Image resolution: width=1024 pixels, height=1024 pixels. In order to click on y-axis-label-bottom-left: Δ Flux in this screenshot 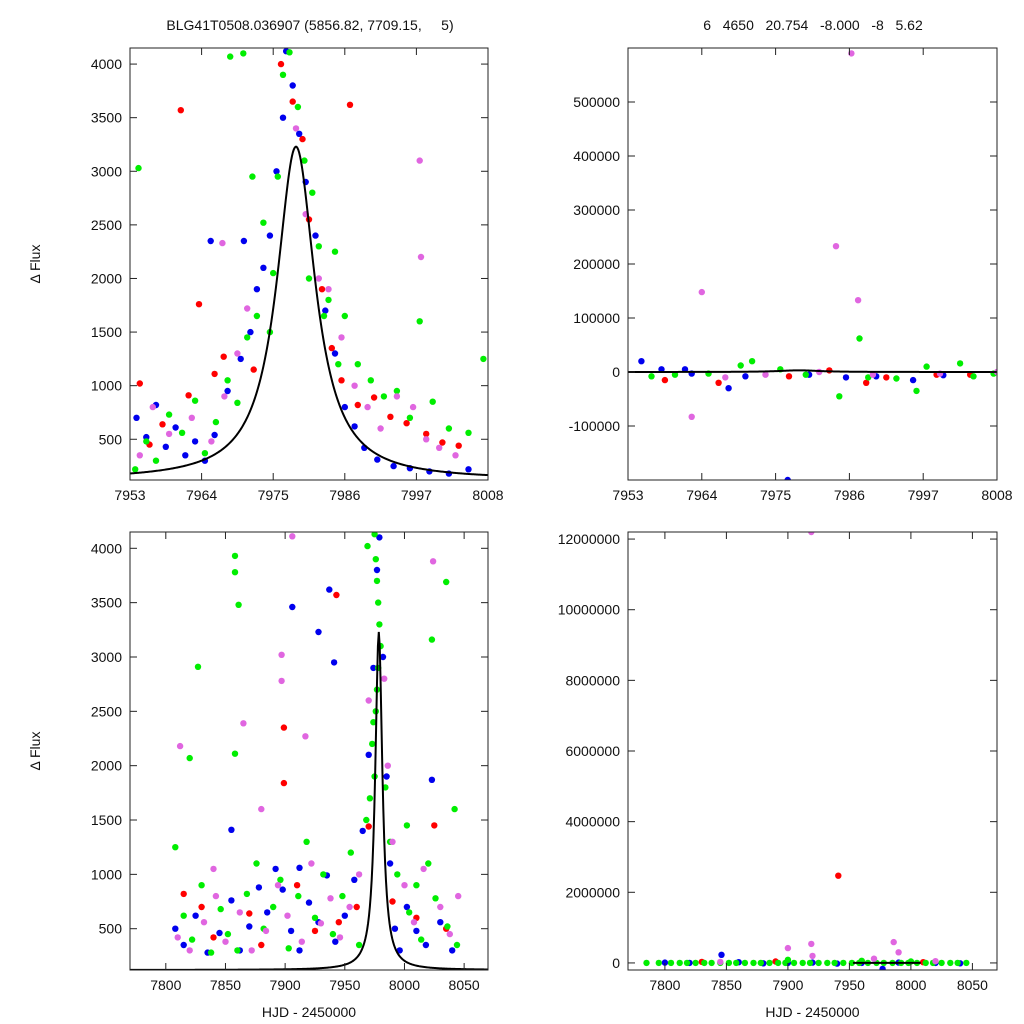, I will do `click(35, 751)`.